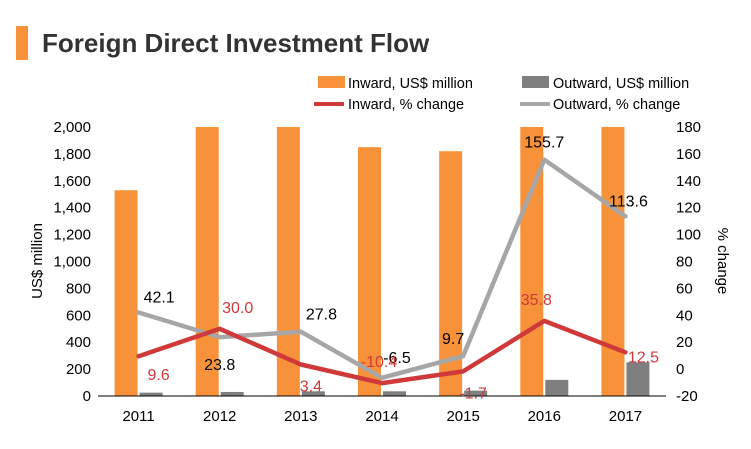 This screenshot has height=449, width=751. I want to click on x-axis-tick-label: 2014, so click(381, 416).